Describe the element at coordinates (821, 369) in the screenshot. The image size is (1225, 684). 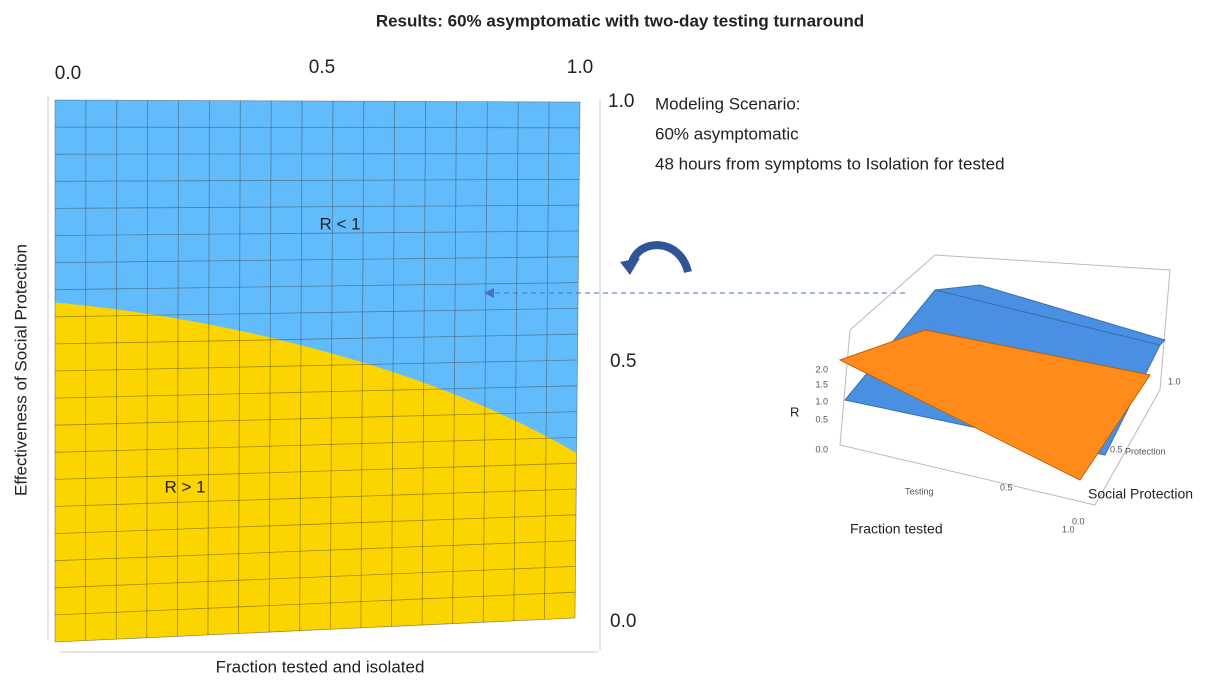
I see `inset-tick: 2.0` at that location.